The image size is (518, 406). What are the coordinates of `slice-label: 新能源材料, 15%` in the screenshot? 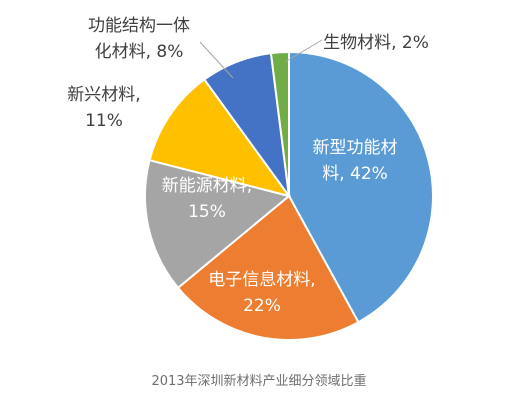 It's located at (207, 199).